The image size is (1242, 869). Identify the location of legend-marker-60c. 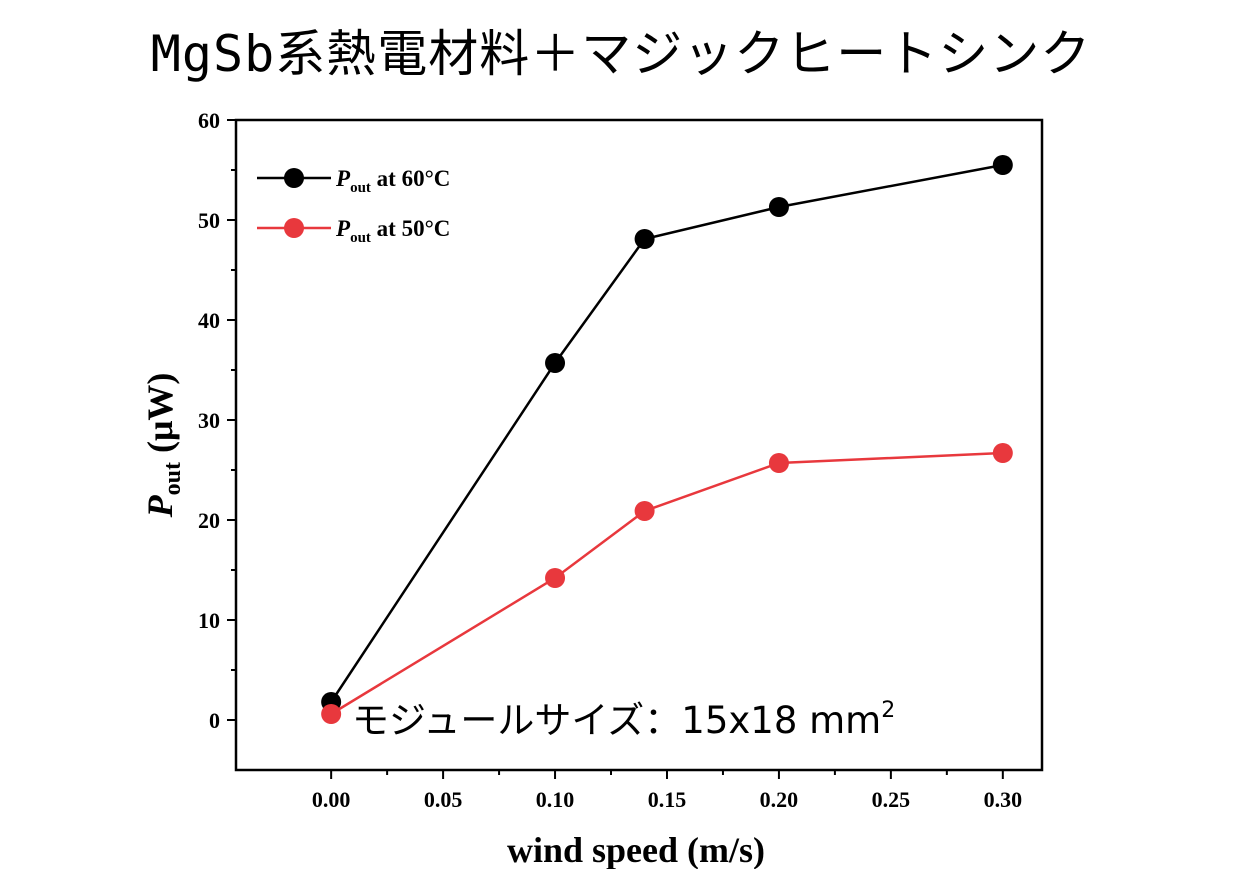
(294, 178).